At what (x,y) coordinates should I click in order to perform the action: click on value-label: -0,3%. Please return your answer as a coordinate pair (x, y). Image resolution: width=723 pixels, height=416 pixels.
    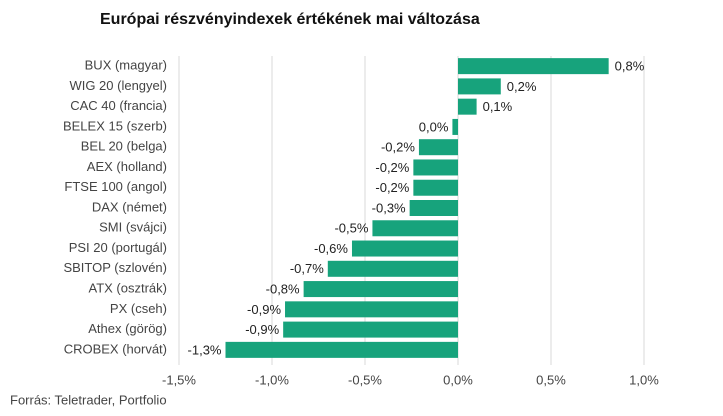
    Looking at the image, I should click on (389, 207).